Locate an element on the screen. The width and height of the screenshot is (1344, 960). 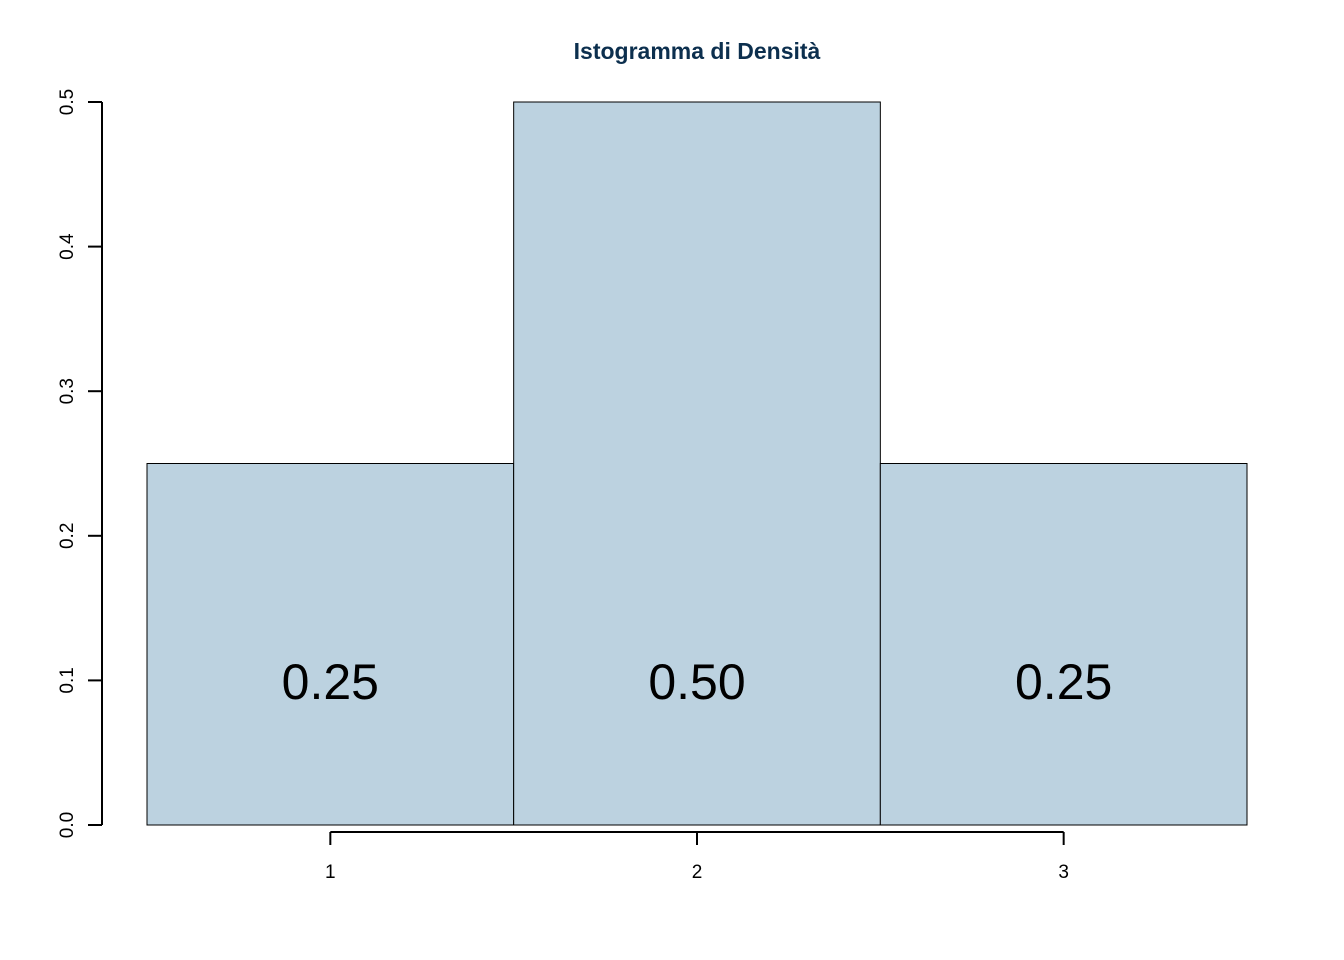
y-tick-label: 0.3 is located at coordinates (67, 391).